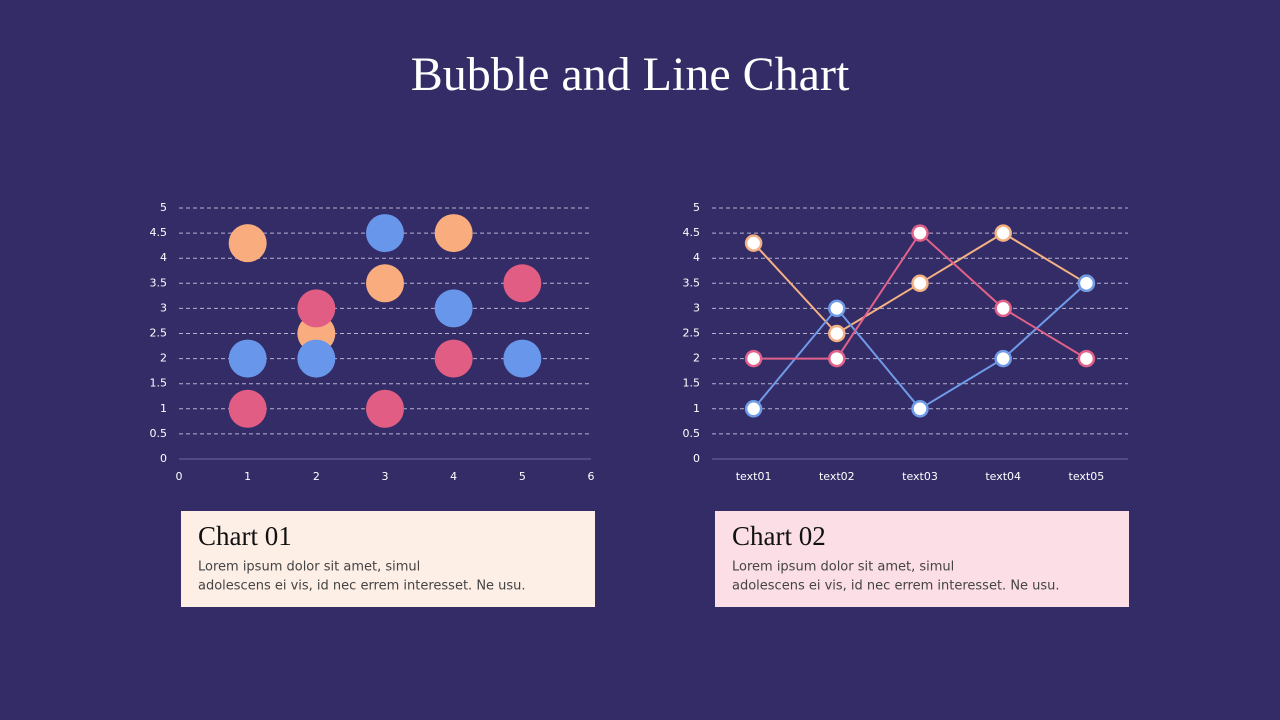  What do you see at coordinates (754, 476) in the screenshot?
I see `x-tick-label: text01` at bounding box center [754, 476].